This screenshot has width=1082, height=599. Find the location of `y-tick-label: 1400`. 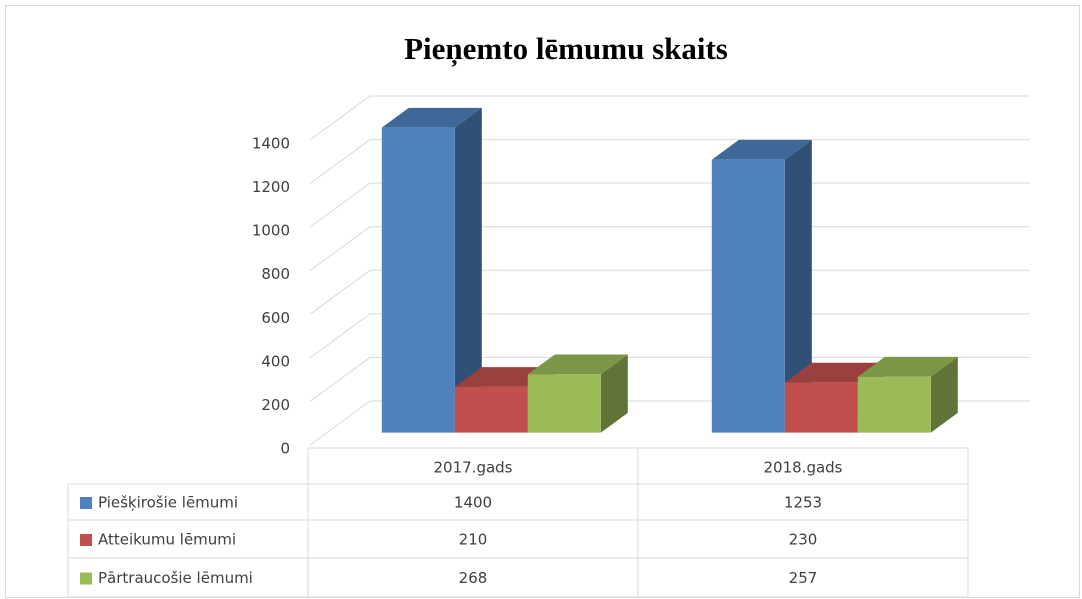

y-tick-label: 1400 is located at coordinates (271, 144).